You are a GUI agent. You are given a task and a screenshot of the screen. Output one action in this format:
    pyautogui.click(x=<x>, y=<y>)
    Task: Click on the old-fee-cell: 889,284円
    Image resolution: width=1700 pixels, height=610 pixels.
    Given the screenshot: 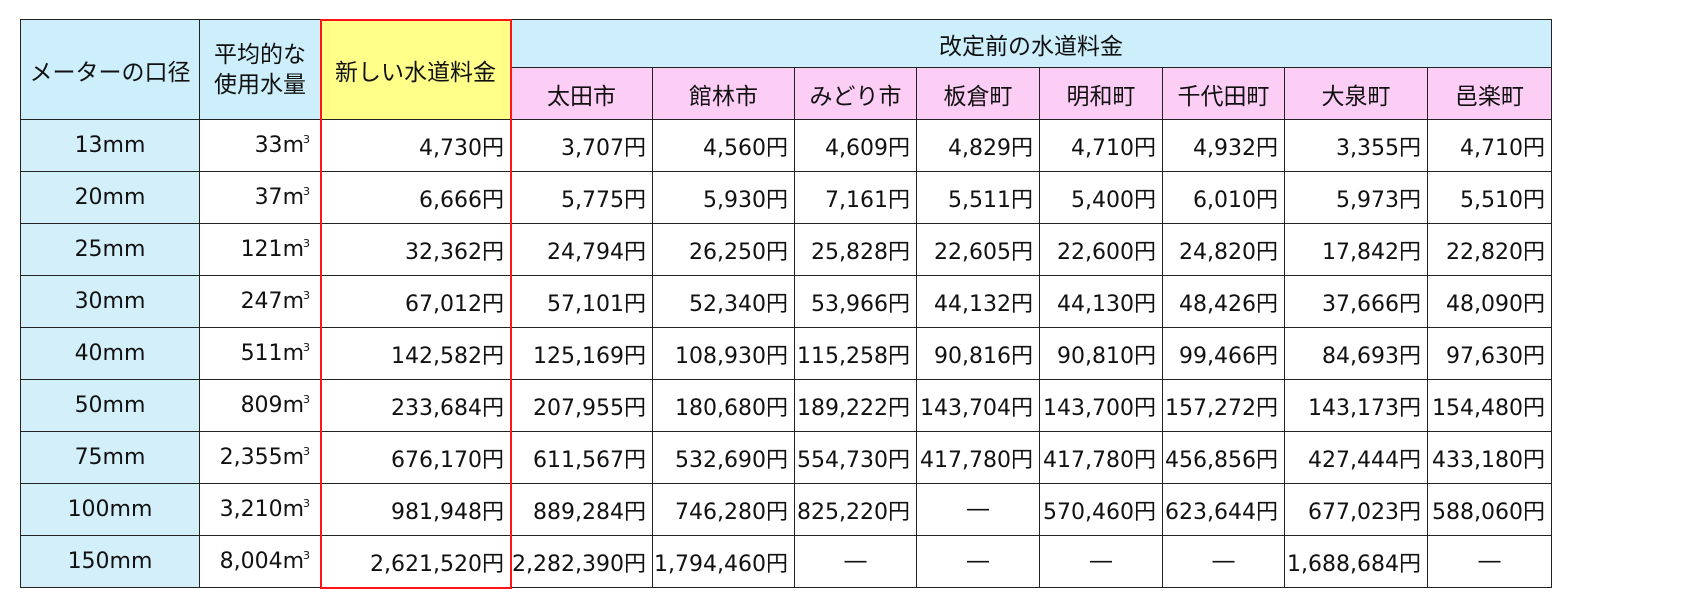 What is the action you would take?
    pyautogui.click(x=581, y=509)
    